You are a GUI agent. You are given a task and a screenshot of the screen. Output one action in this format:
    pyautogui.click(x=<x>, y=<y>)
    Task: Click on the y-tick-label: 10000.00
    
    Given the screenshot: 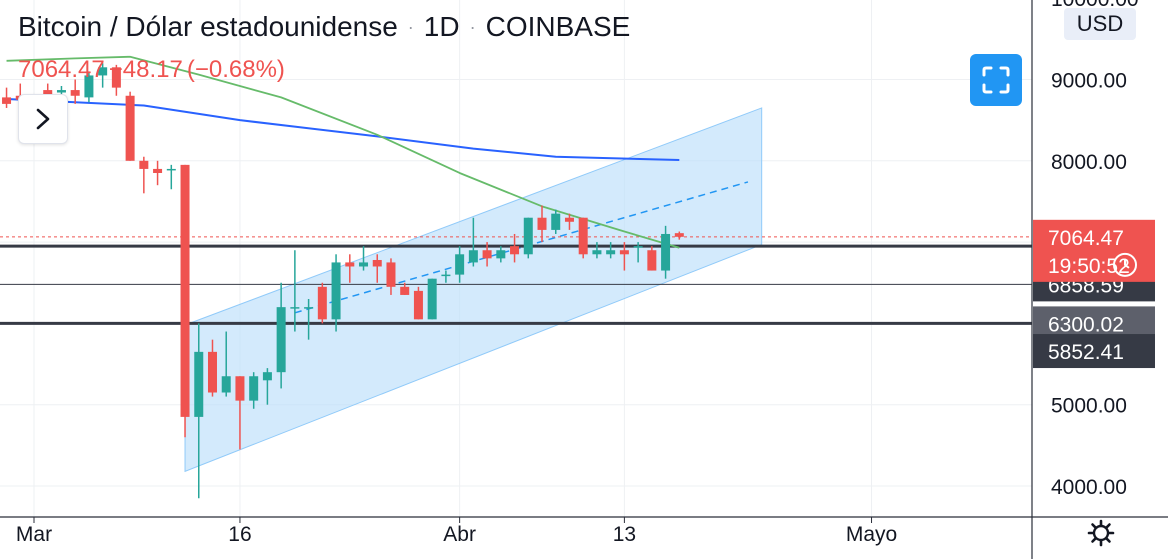 What is the action you would take?
    pyautogui.click(x=1095, y=5)
    